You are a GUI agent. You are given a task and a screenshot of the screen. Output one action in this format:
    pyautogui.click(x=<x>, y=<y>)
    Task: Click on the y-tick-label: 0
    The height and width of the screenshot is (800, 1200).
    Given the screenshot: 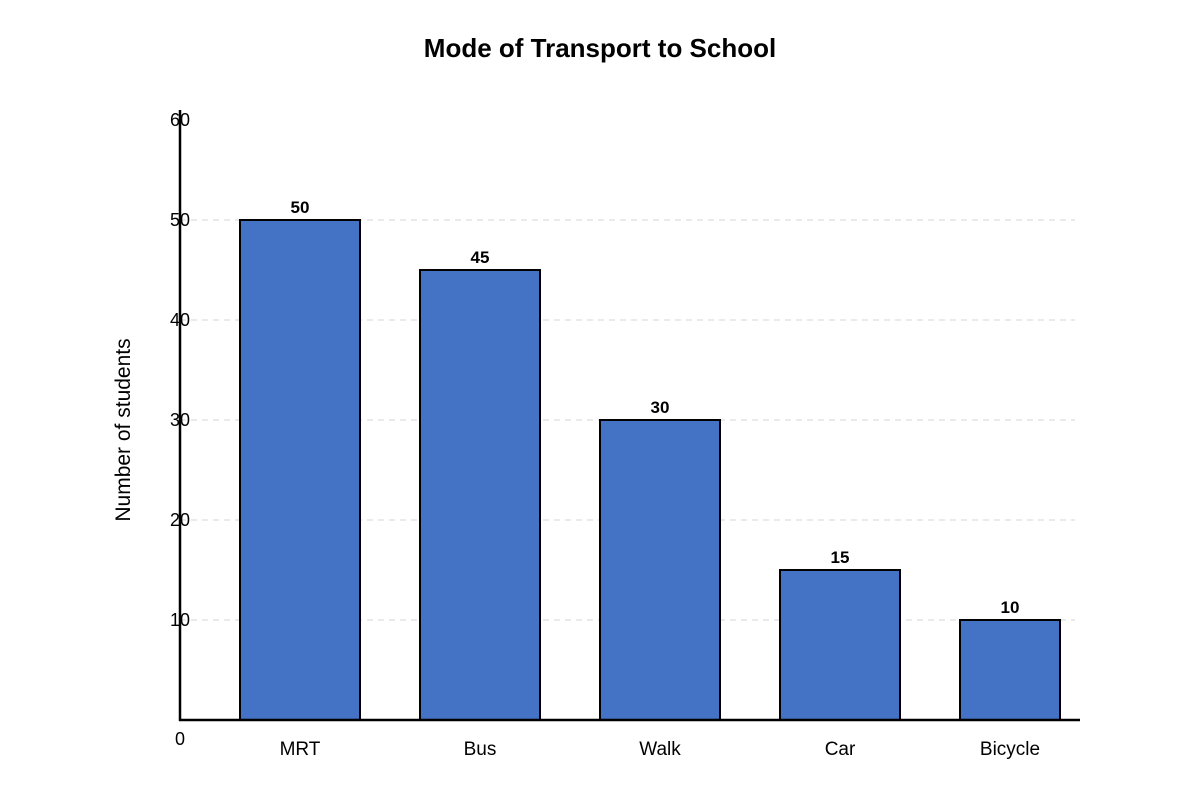 What is the action you would take?
    pyautogui.click(x=180, y=739)
    